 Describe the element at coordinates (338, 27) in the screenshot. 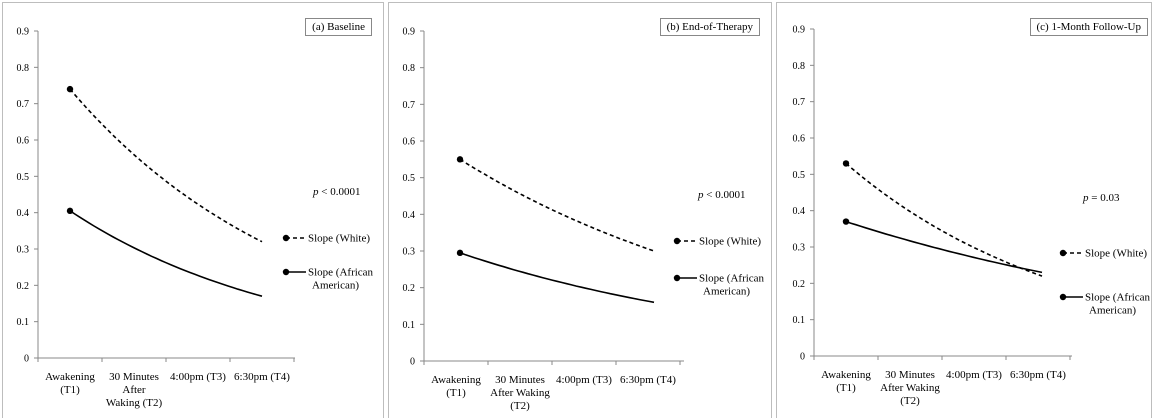

I see `chart-title: (a) Baseline` at that location.